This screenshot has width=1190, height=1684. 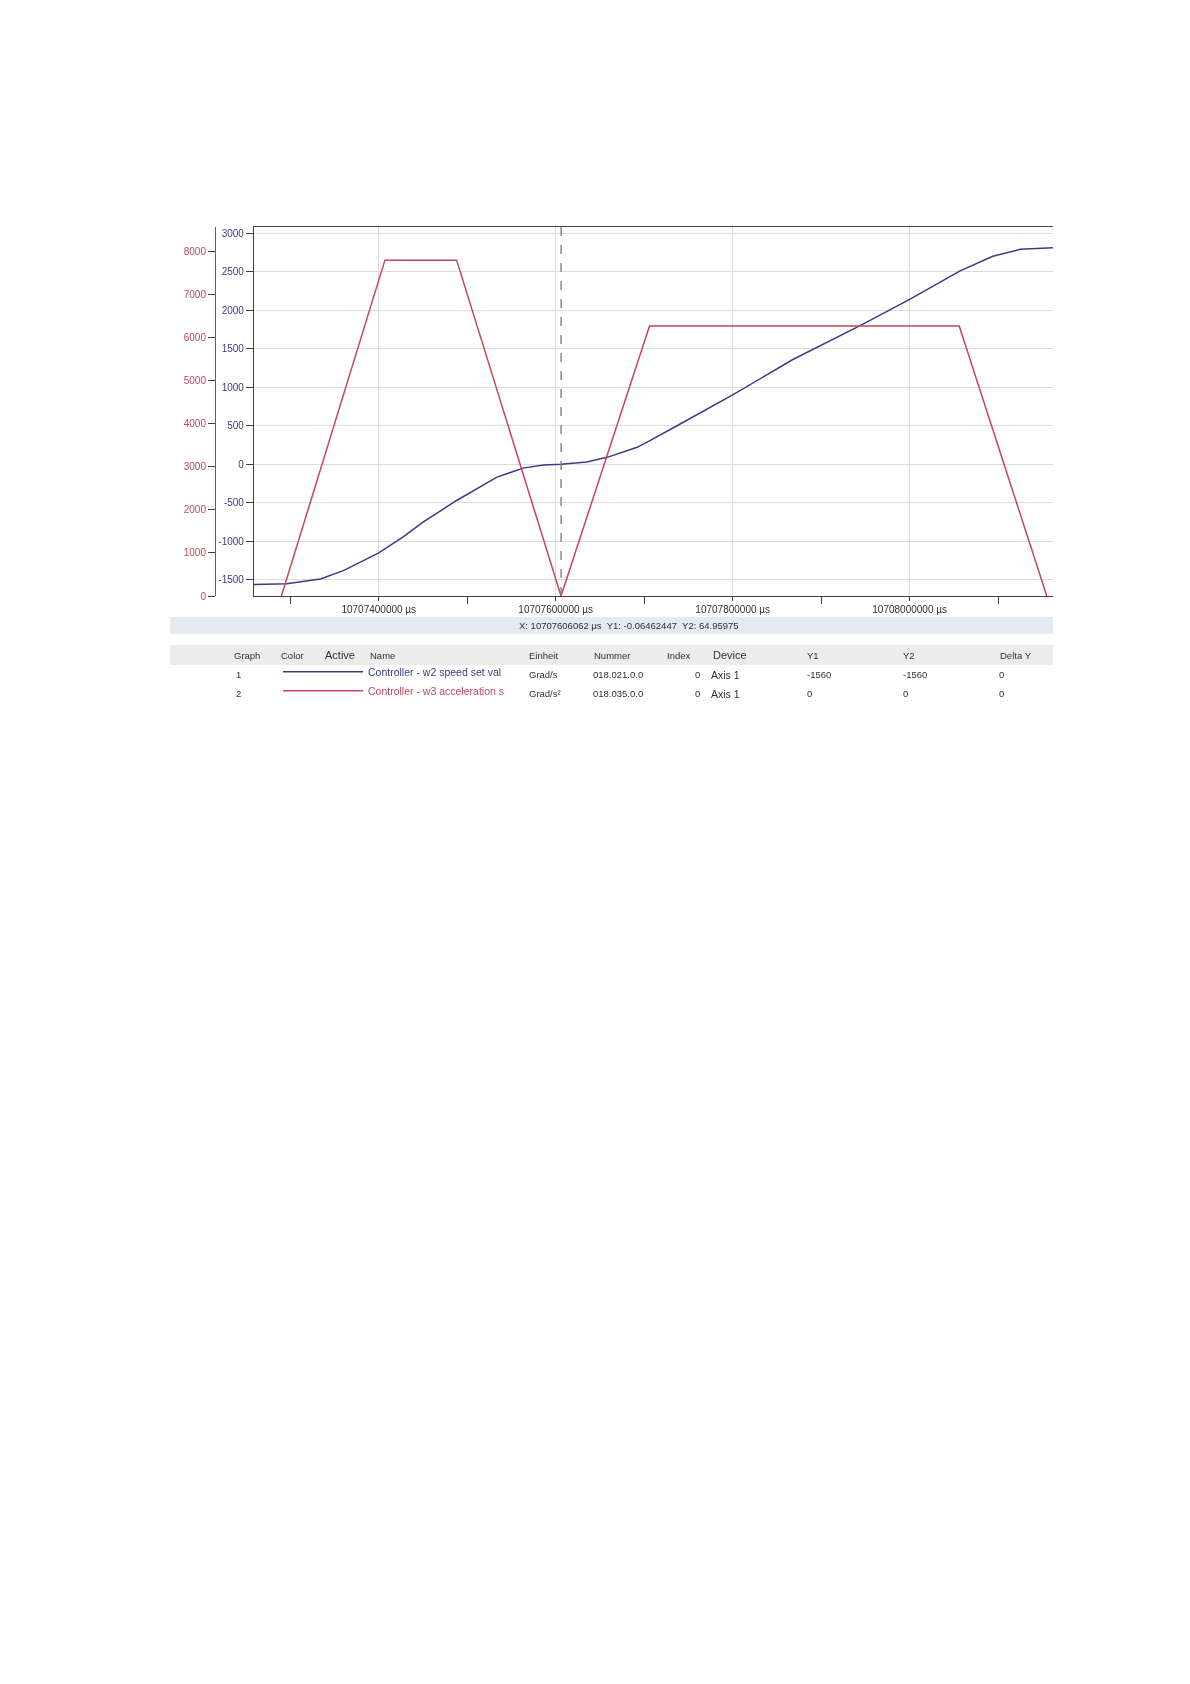 What do you see at coordinates (679, 655) in the screenshot?
I see `text: Index` at bounding box center [679, 655].